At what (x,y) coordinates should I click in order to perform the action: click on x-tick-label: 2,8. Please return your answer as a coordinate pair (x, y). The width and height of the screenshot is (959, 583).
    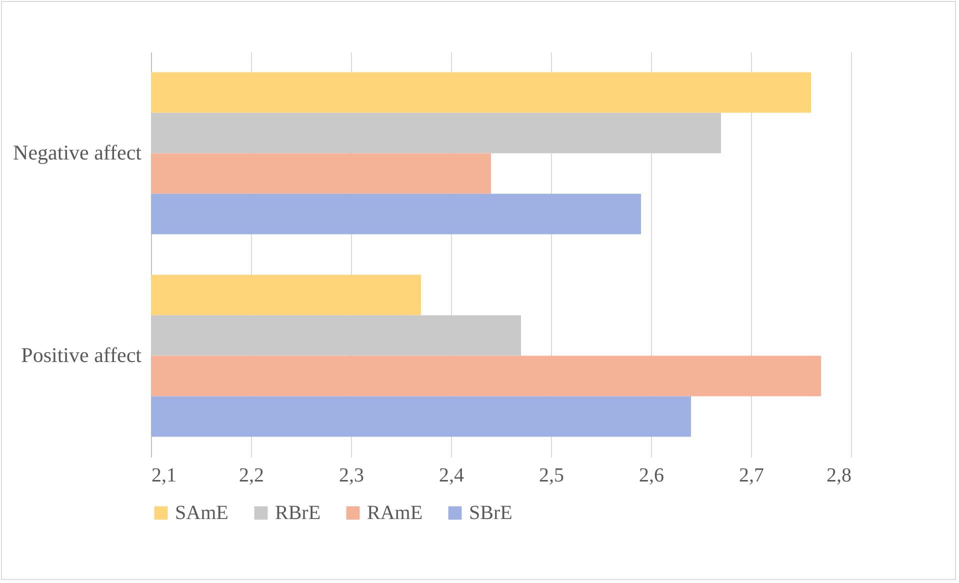
    Looking at the image, I should click on (839, 475).